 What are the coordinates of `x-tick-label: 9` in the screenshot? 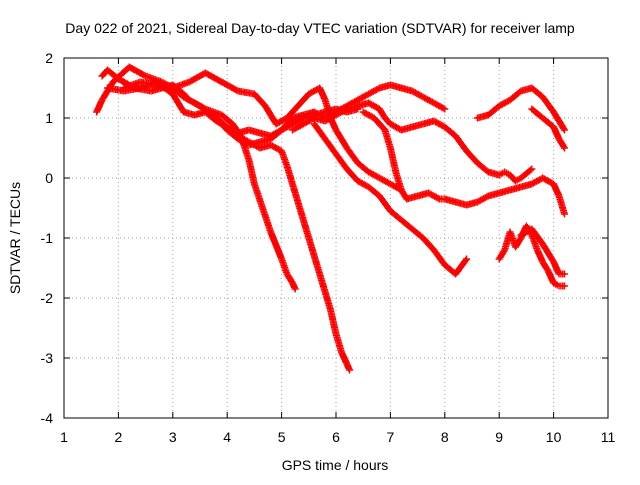 It's located at (499, 437).